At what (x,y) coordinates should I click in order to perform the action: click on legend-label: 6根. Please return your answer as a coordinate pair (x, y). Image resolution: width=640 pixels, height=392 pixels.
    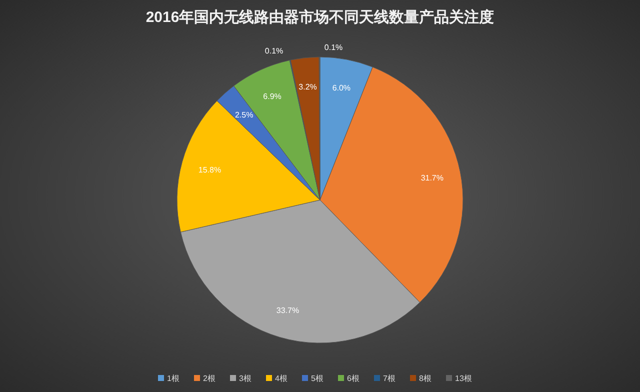
    Looking at the image, I should click on (353, 378).